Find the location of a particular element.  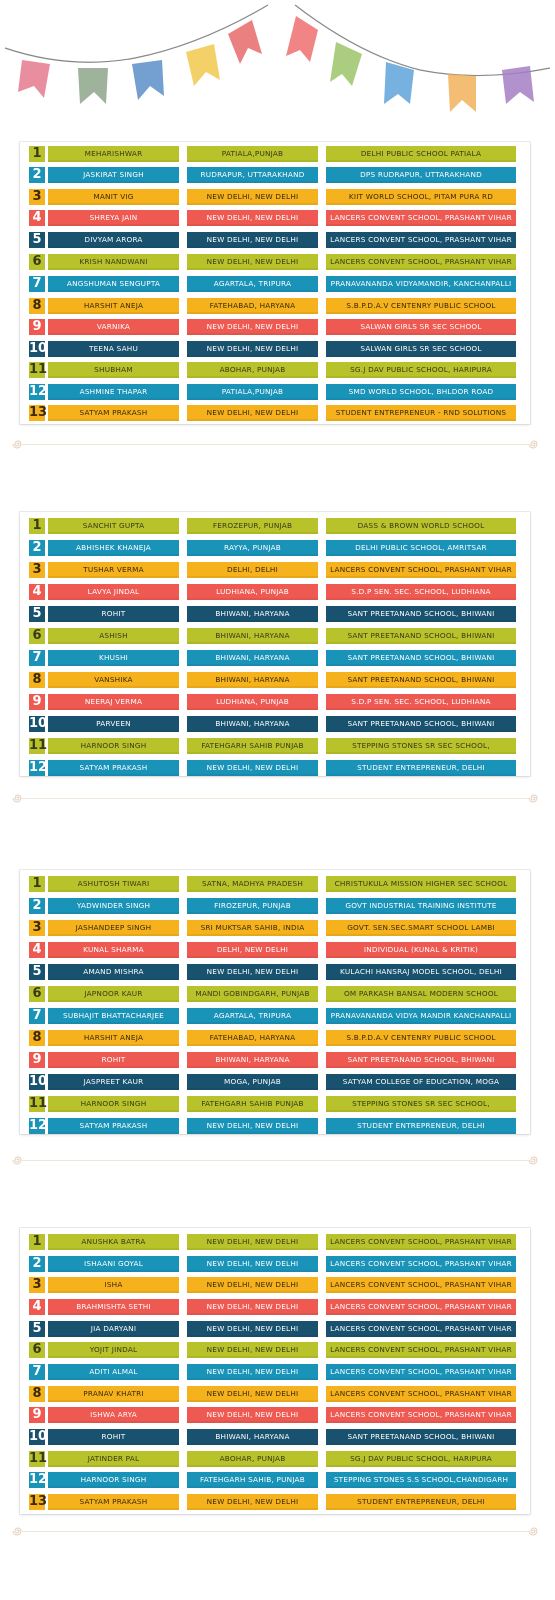

participant-name: JIA DARYANI is located at coordinates (113, 1329).